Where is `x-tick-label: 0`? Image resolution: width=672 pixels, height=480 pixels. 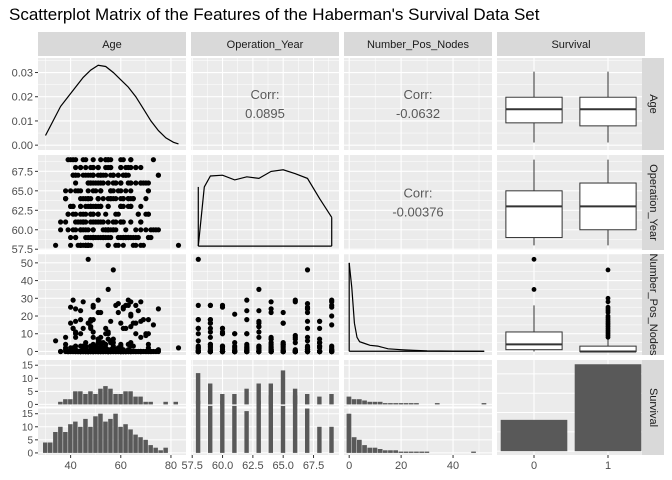
x-tick-label: 0 is located at coordinates (349, 466).